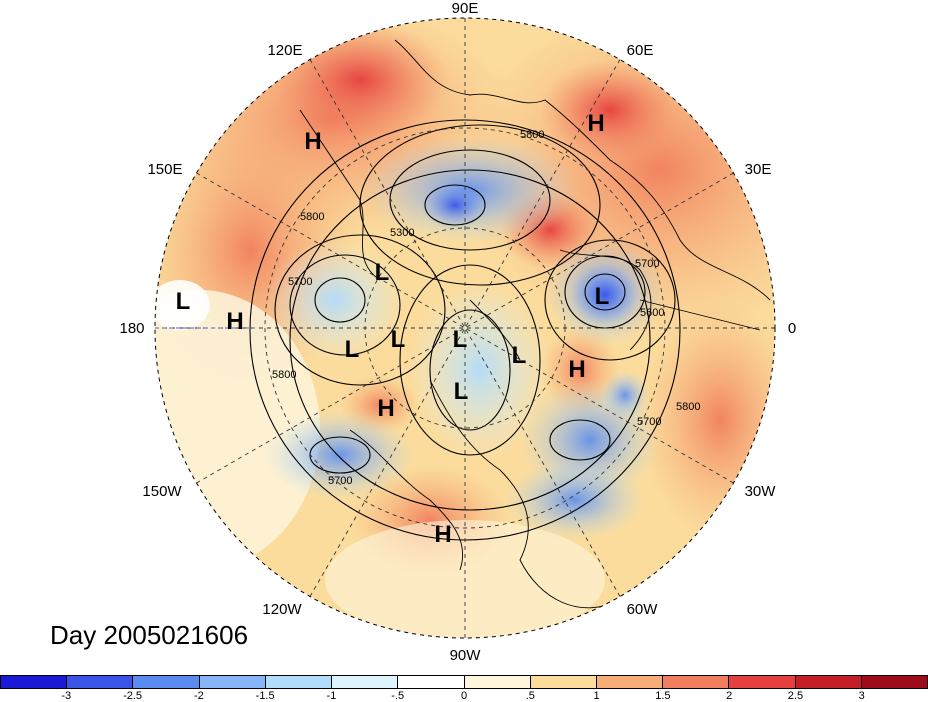  Describe the element at coordinates (663, 696) in the screenshot. I see `colorbar-tick-label: 1.5` at that location.